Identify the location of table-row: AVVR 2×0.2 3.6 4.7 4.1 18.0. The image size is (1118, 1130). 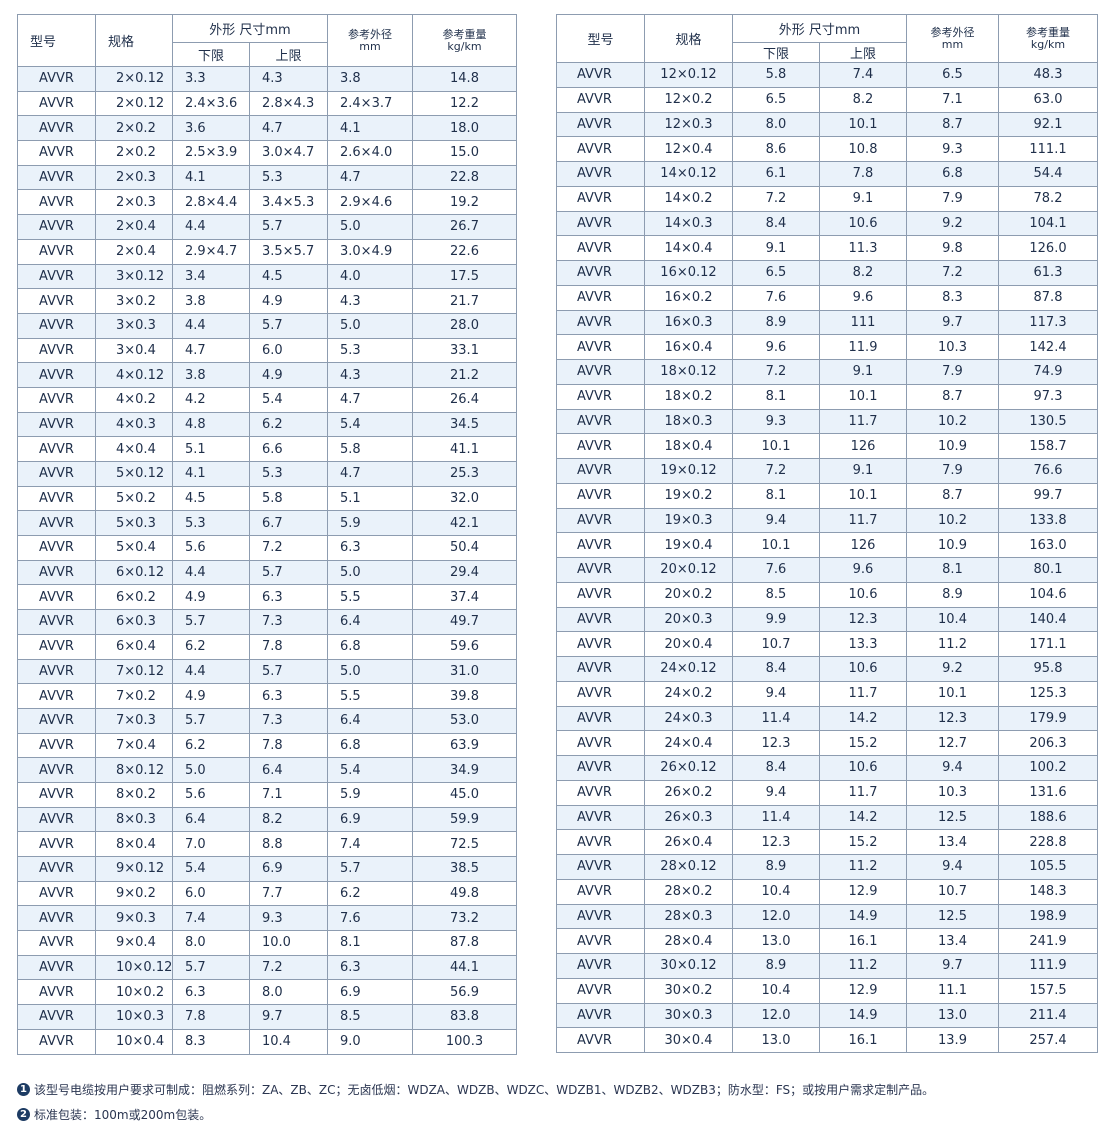
(267, 128).